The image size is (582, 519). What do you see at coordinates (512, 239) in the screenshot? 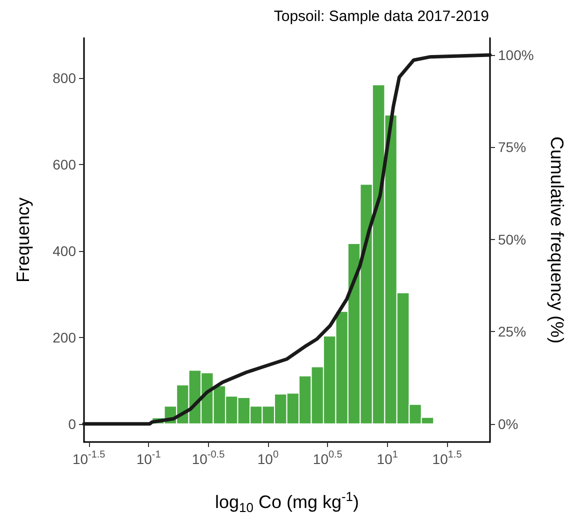
I see `y2-tick-label: 50%` at bounding box center [512, 239].